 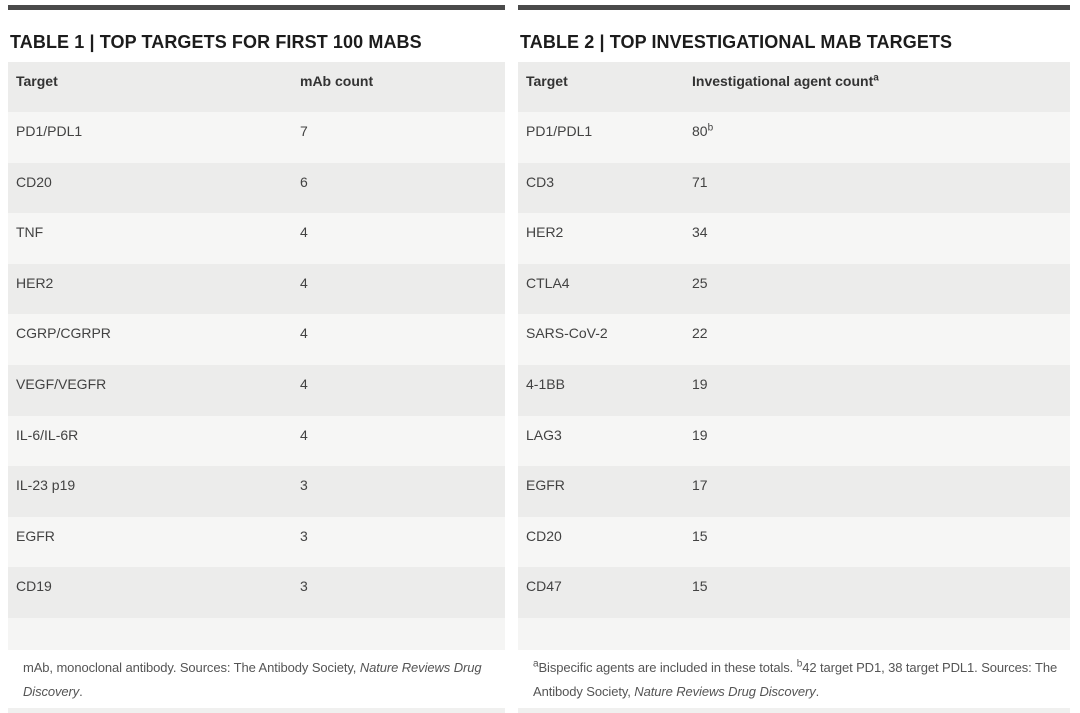 I want to click on table-row: CD3 71, so click(x=794, y=188).